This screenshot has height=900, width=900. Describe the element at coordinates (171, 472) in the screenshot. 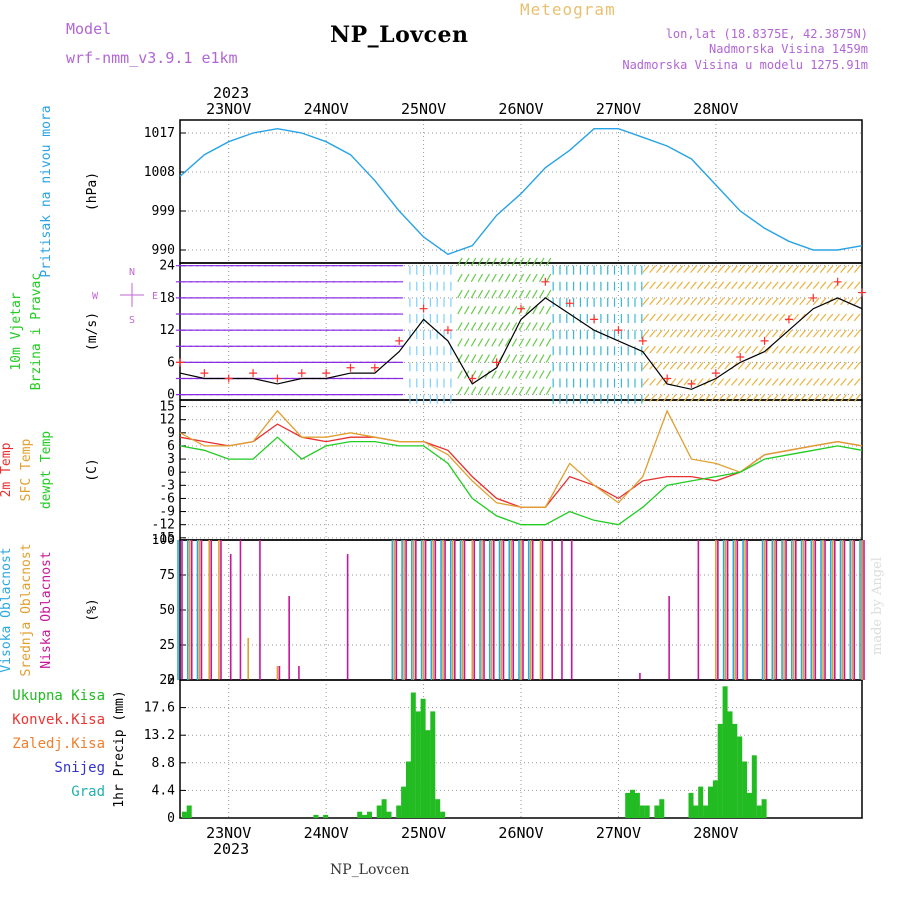

I see `y-tick-label: 0` at that location.